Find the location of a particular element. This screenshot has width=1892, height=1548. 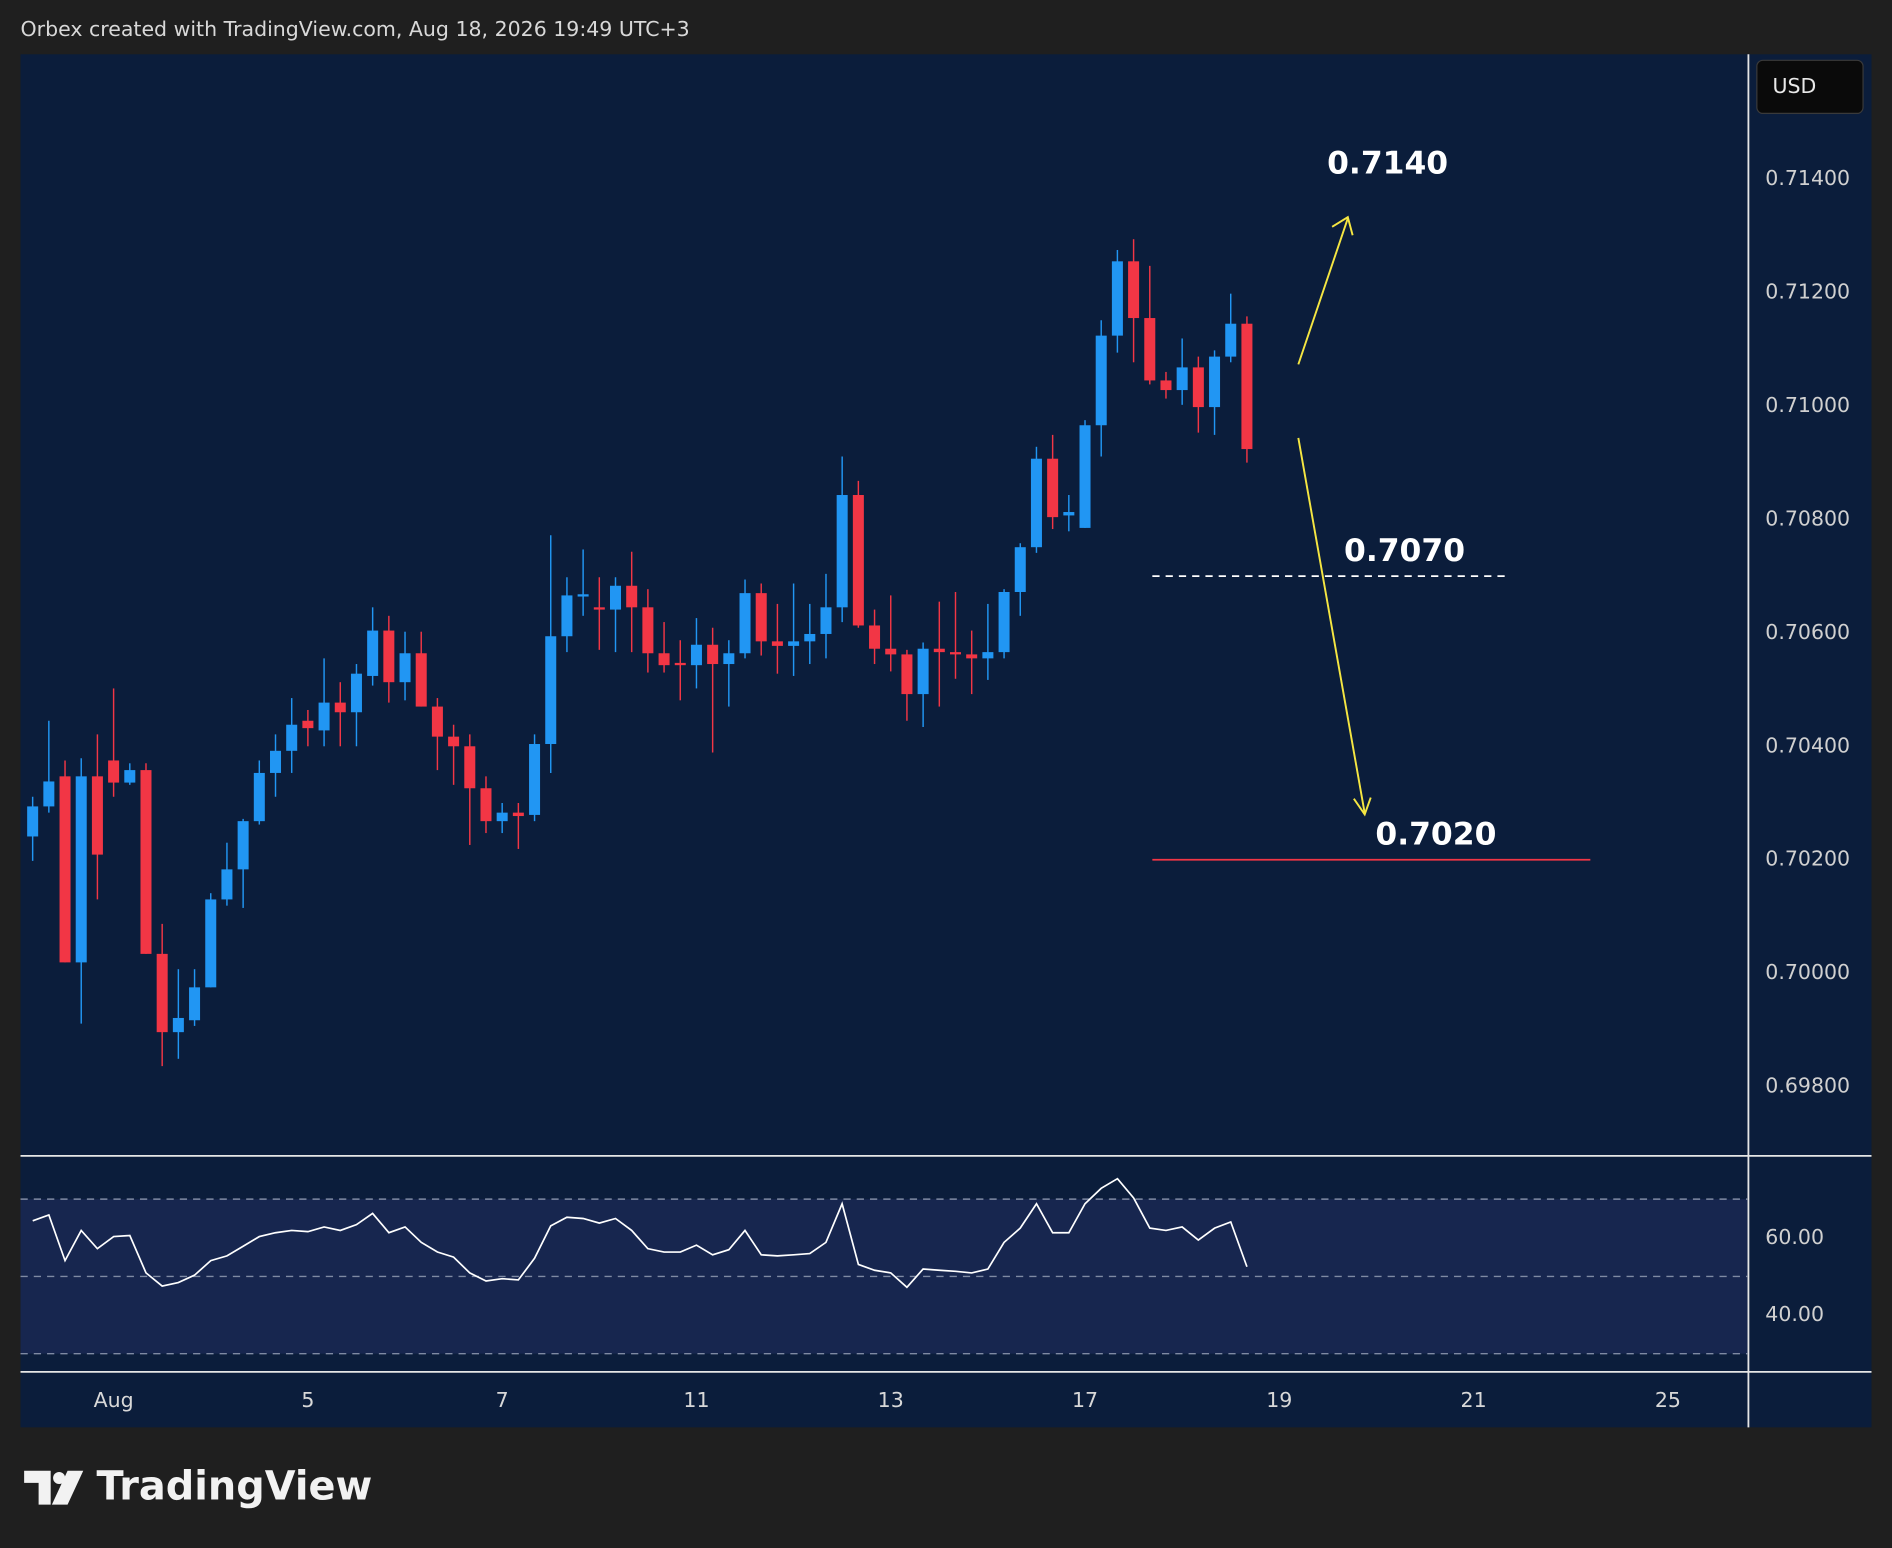

currency: USD is located at coordinates (1795, 86).